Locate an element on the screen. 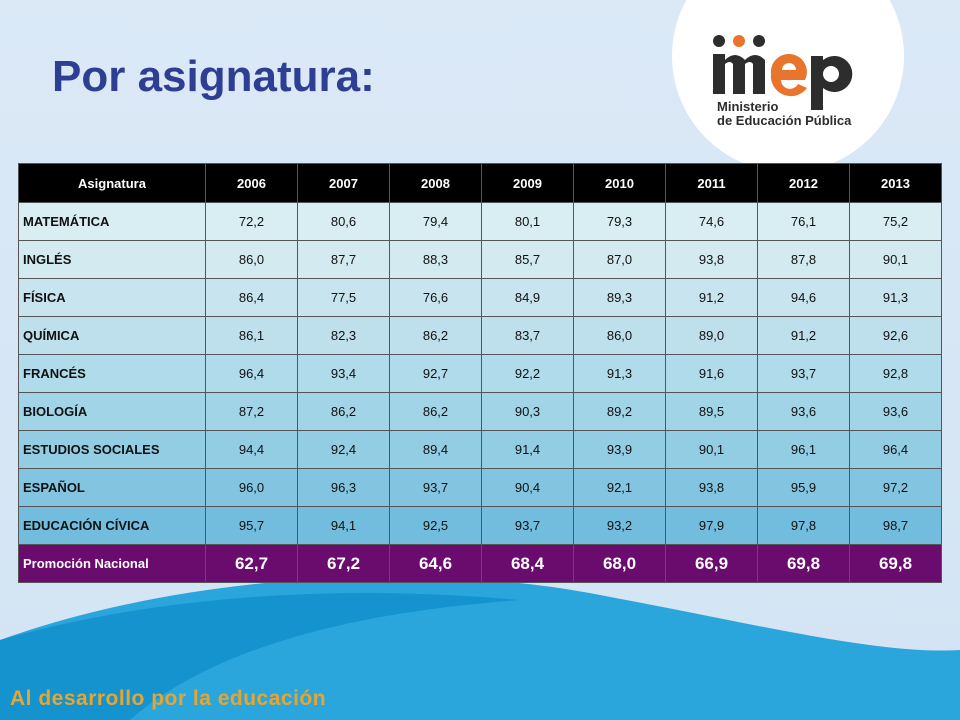  logo-line-1: Ministerio is located at coordinates (748, 106).